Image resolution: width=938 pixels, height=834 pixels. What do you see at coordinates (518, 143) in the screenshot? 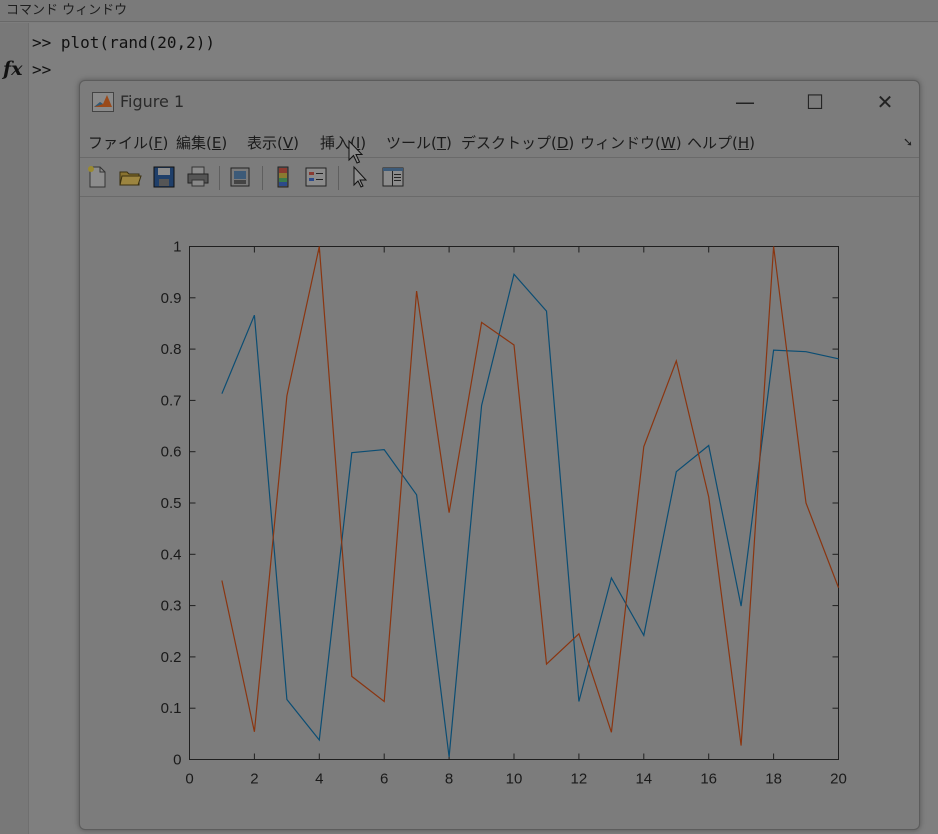
I see `menu-desktop: デスクトップ(D)` at bounding box center [518, 143].